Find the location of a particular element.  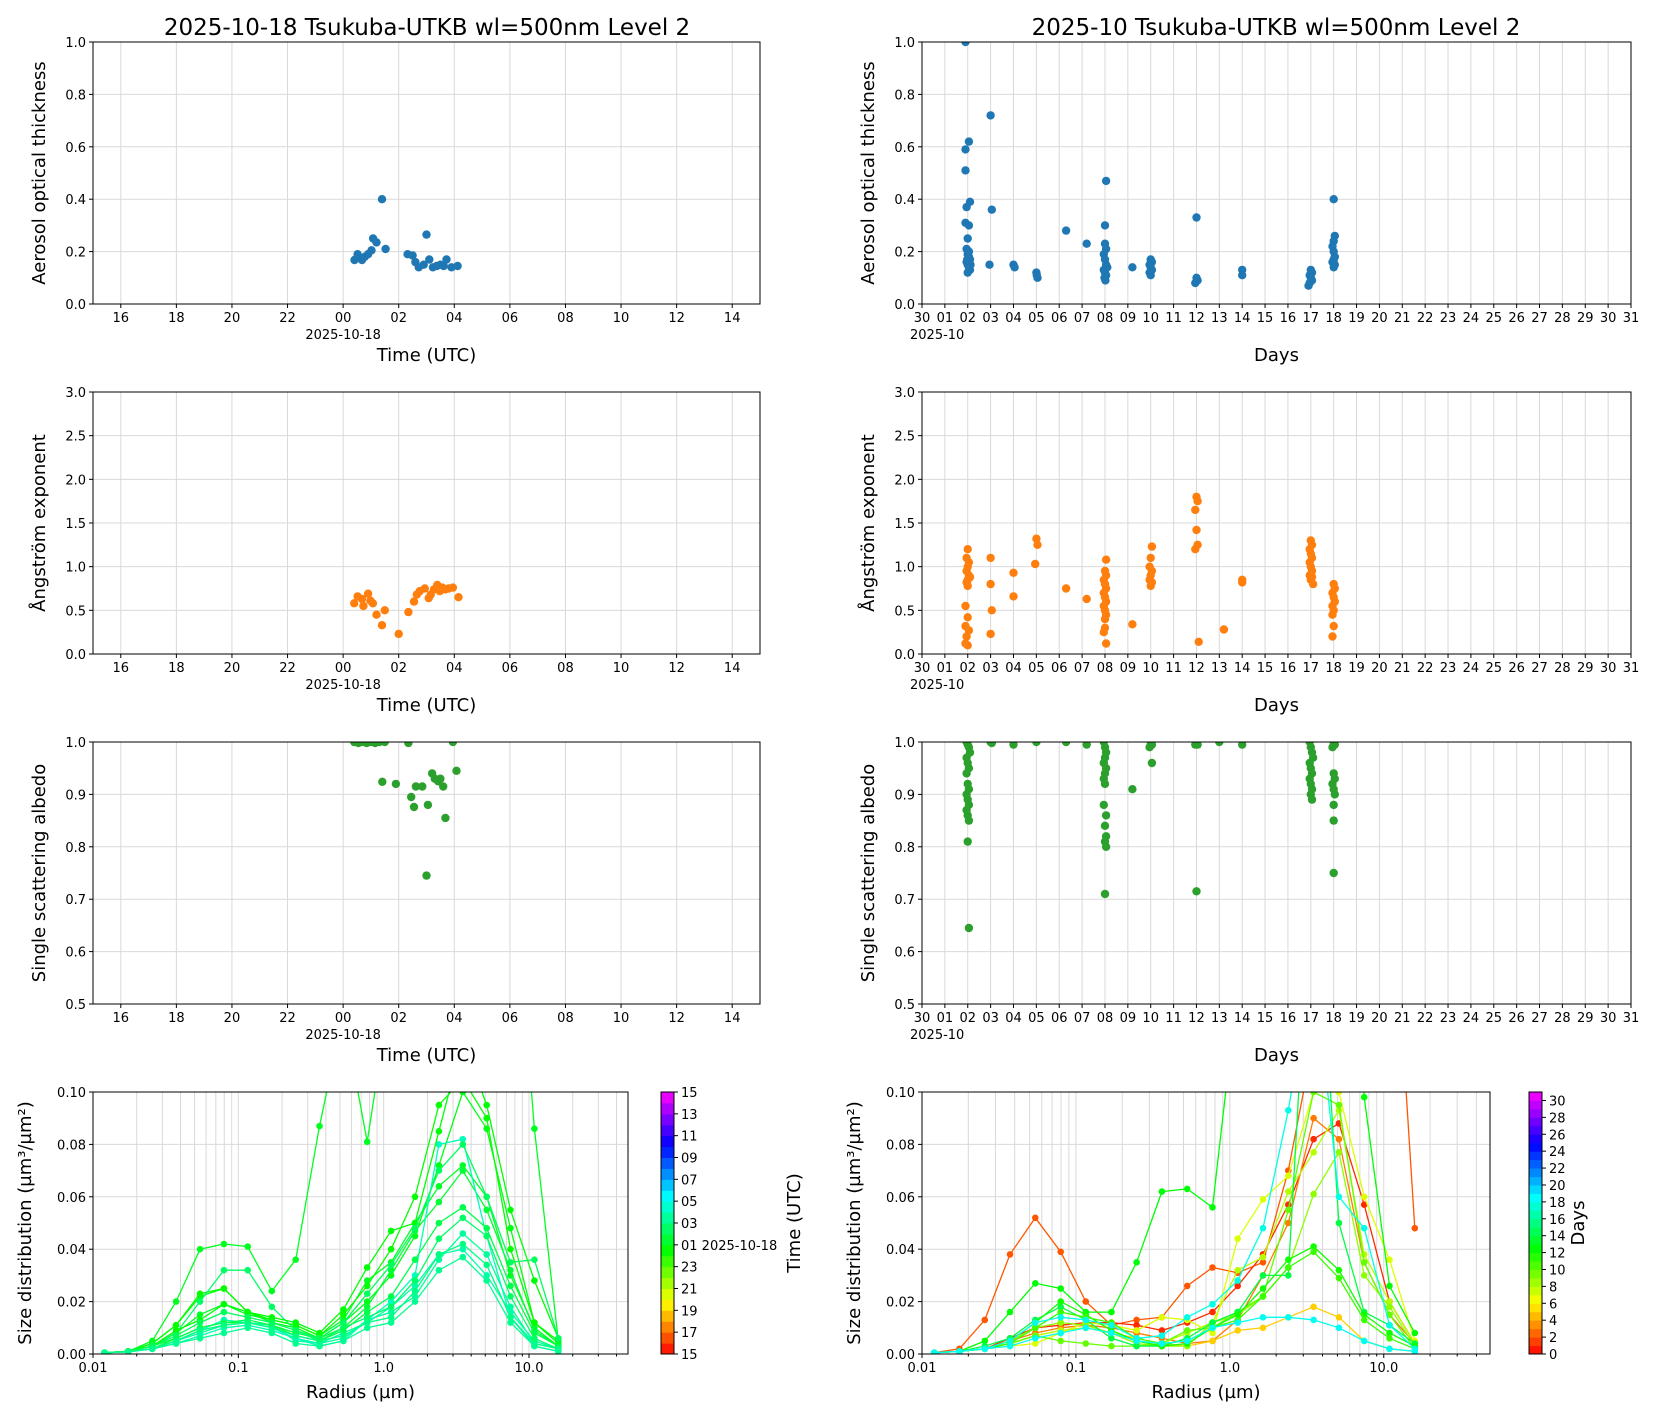

x-tick-label: 22 is located at coordinates (287, 1018).